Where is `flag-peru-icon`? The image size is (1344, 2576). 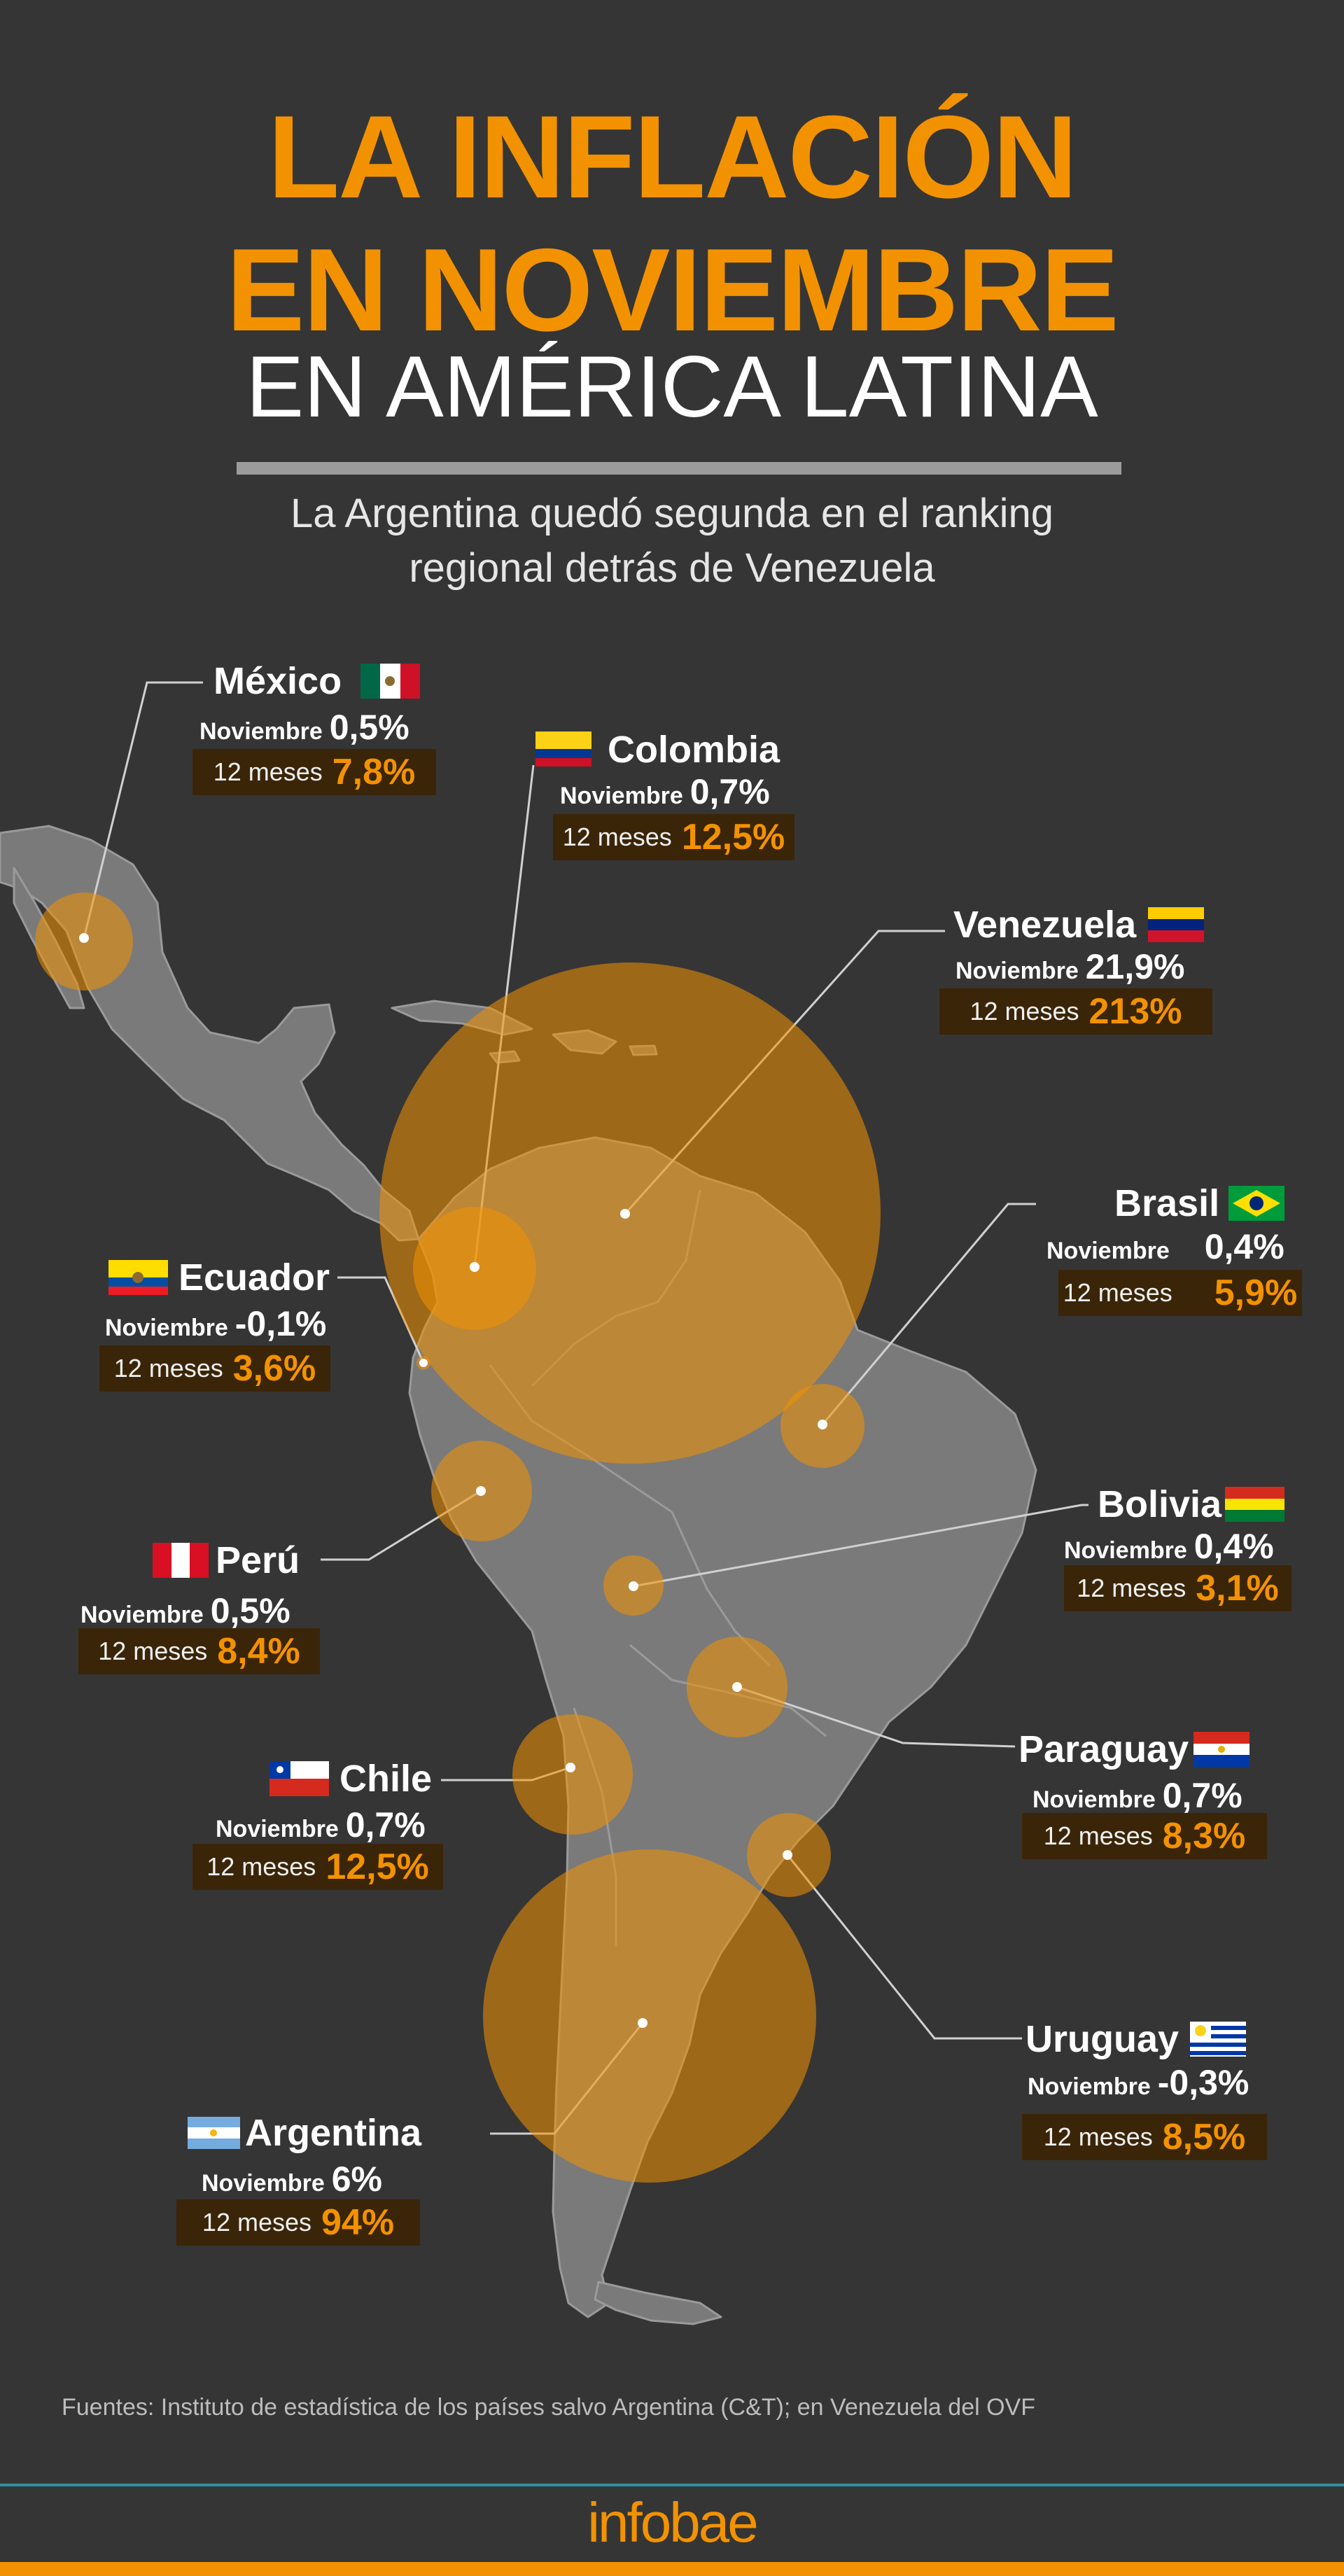 flag-peru-icon is located at coordinates (181, 1560).